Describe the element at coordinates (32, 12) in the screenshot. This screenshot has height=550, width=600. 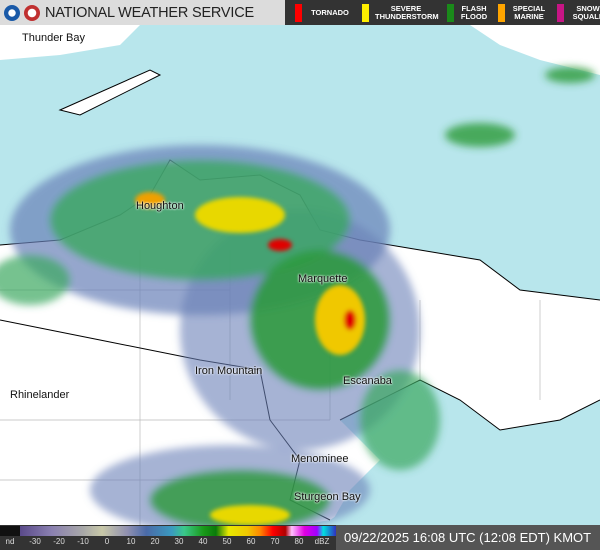
I see `nws-logo-icon` at that location.